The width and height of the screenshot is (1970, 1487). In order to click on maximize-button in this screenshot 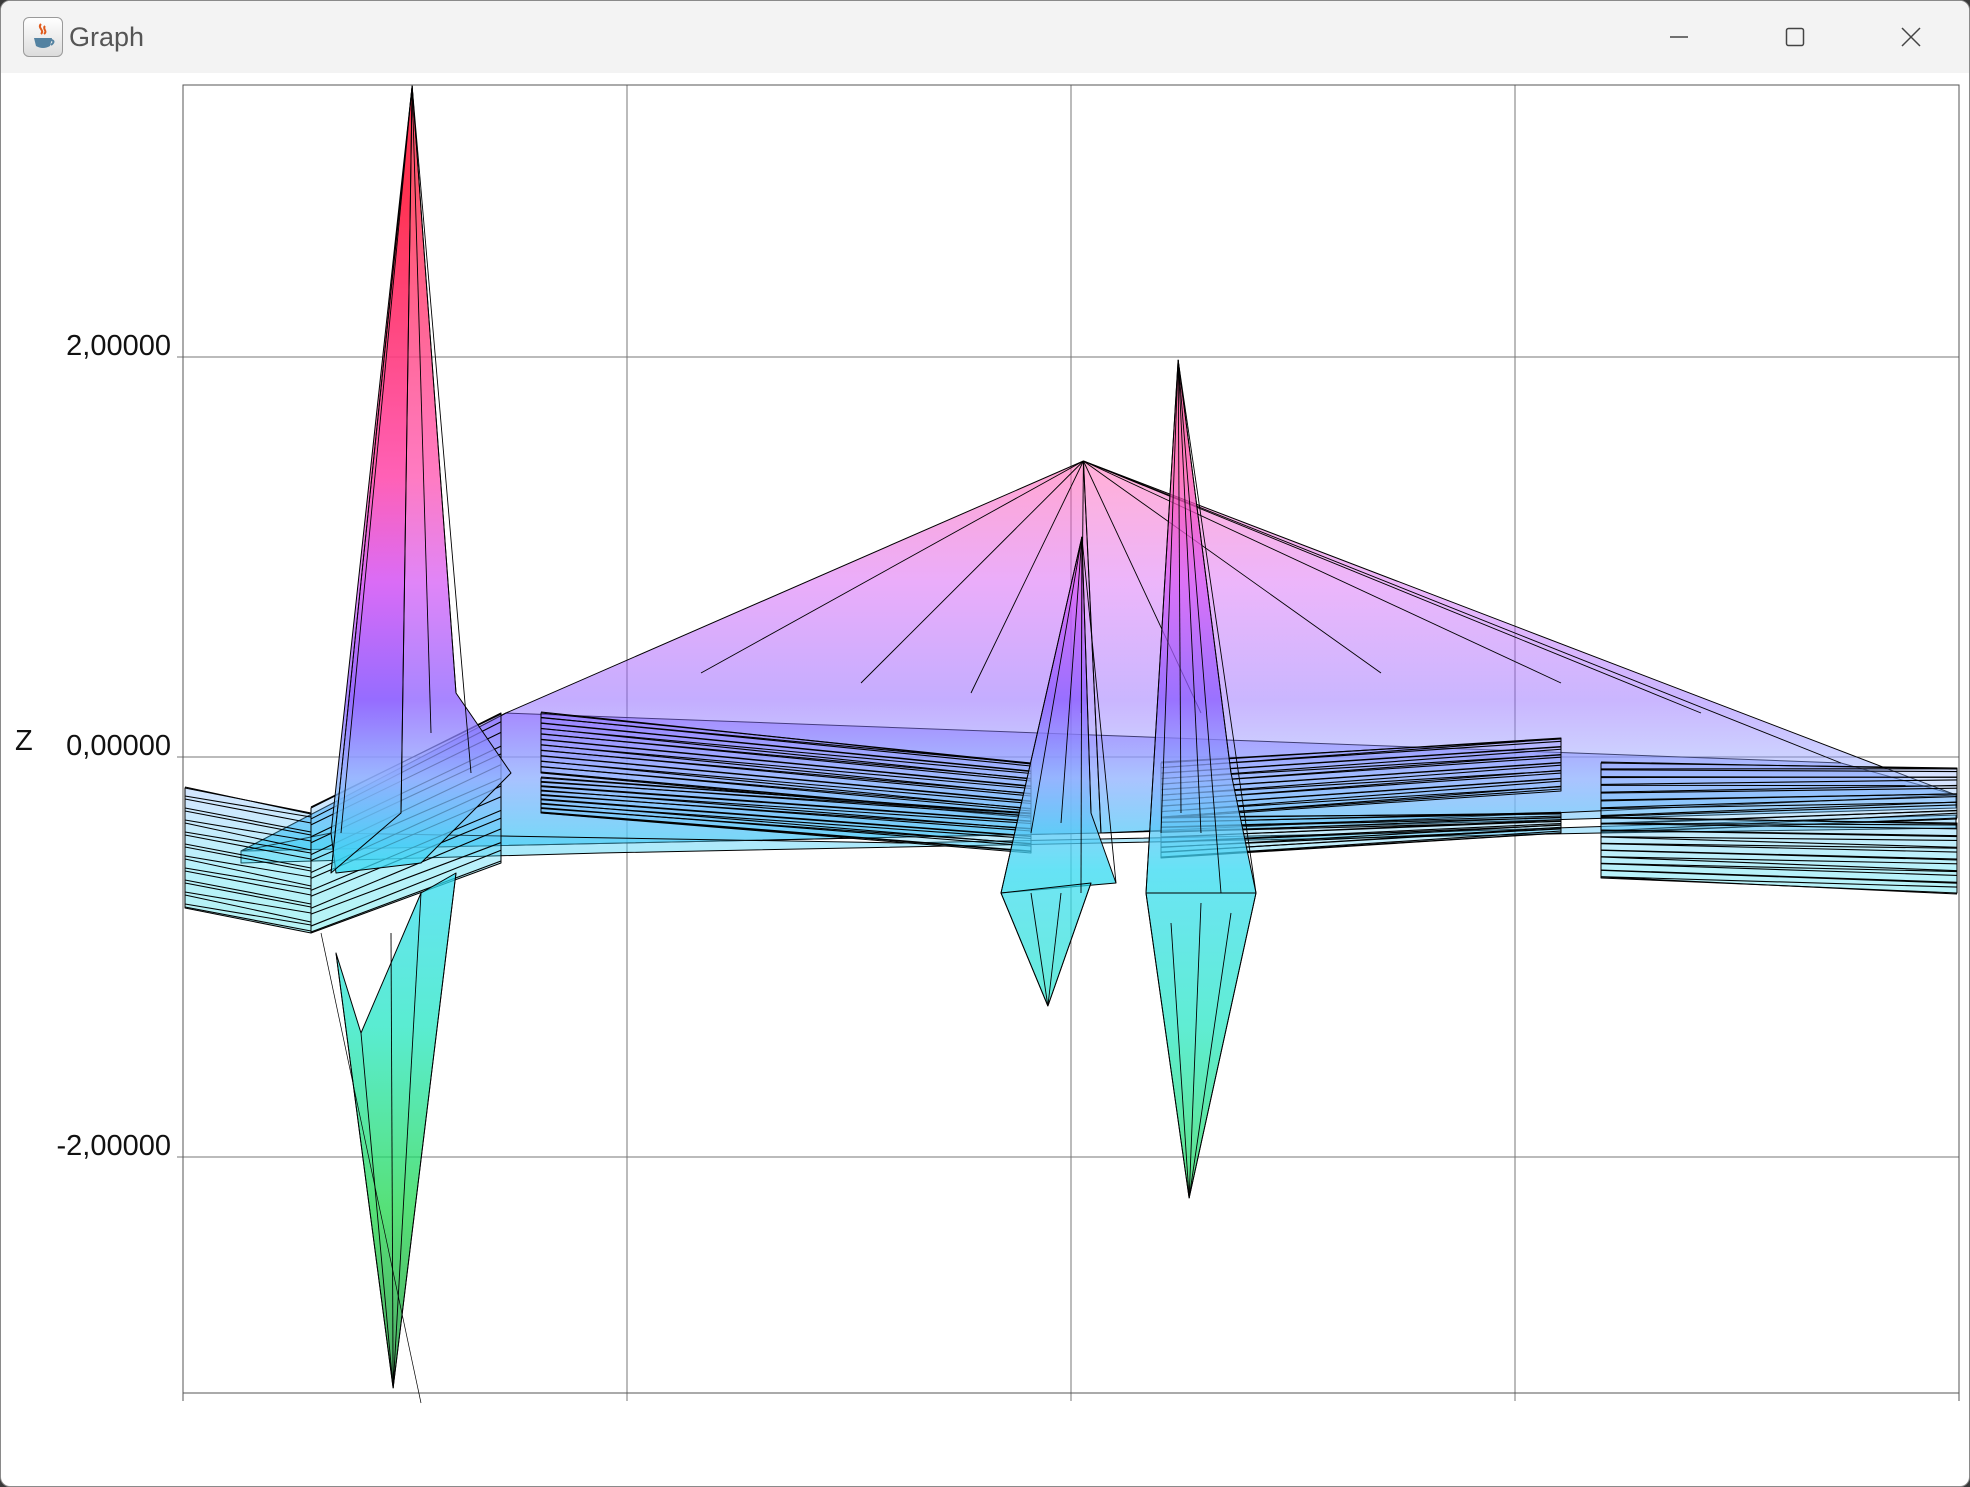, I will do `click(1795, 37)`.